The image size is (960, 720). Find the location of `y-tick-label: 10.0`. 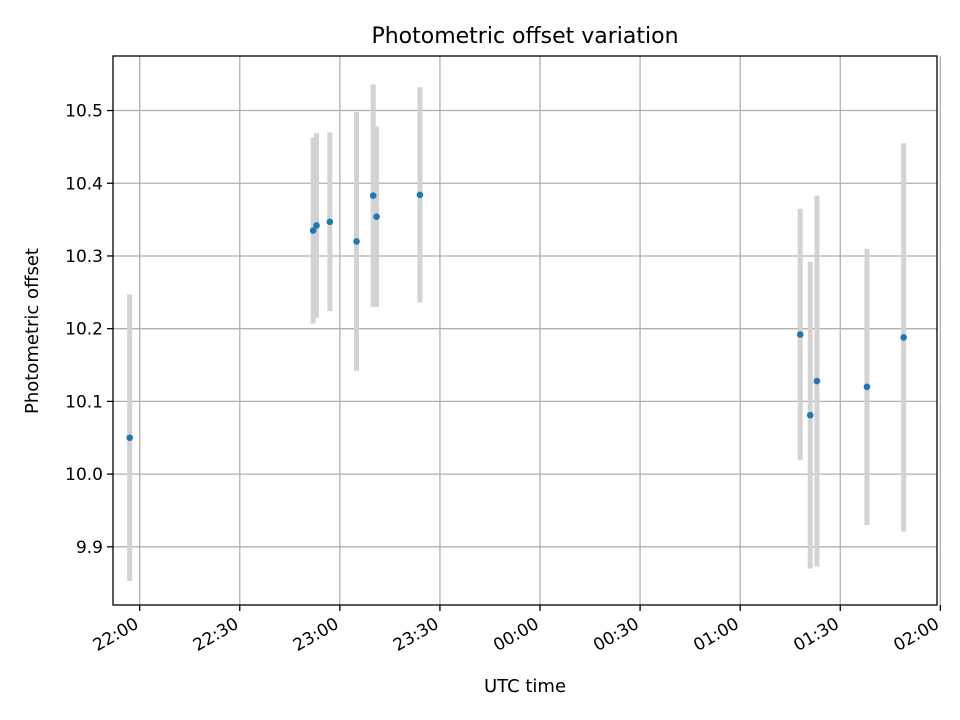

y-tick-label: 10.0 is located at coordinates (84, 475).